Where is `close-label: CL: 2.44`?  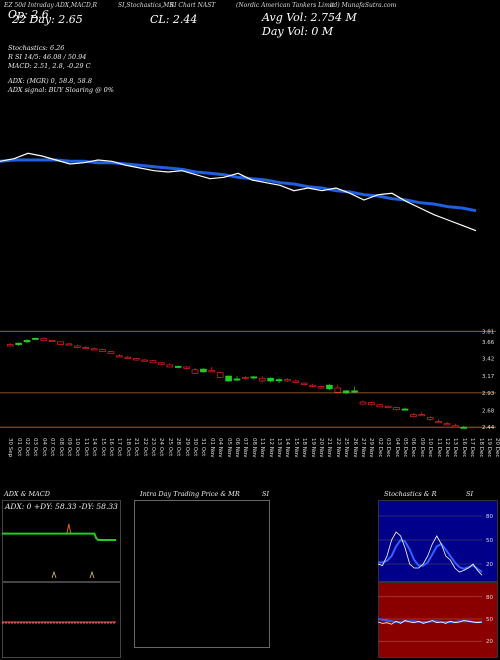
close-label: CL: 2.44 is located at coordinates (174, 19).